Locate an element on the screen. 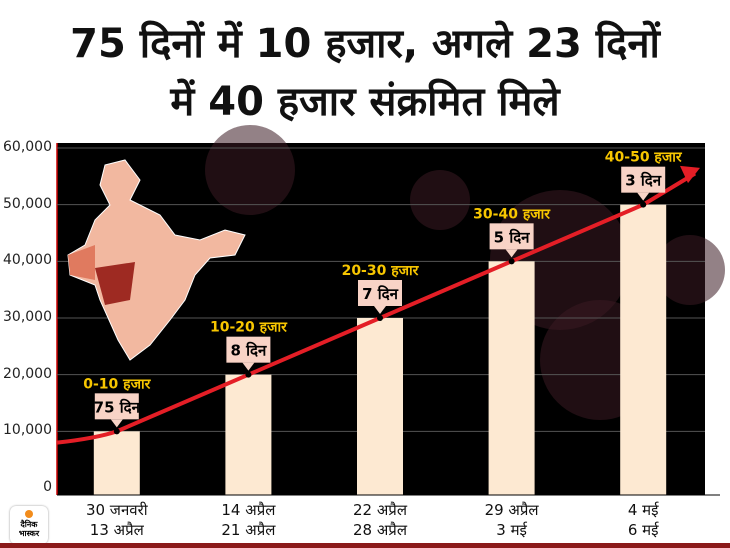 The height and width of the screenshot is (548, 730). x-tick-label: 29 अप्रैल is located at coordinates (511, 510).